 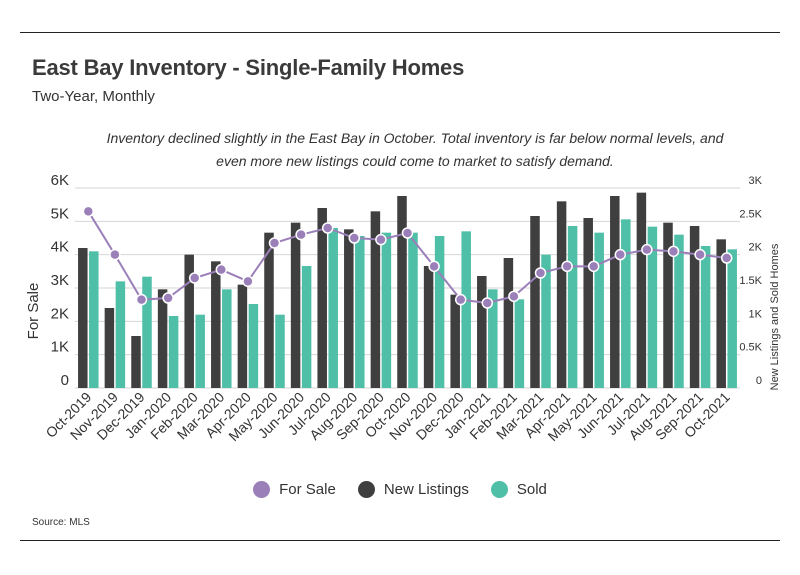 I want to click on point-for-sale-jul-2021, so click(x=647, y=249).